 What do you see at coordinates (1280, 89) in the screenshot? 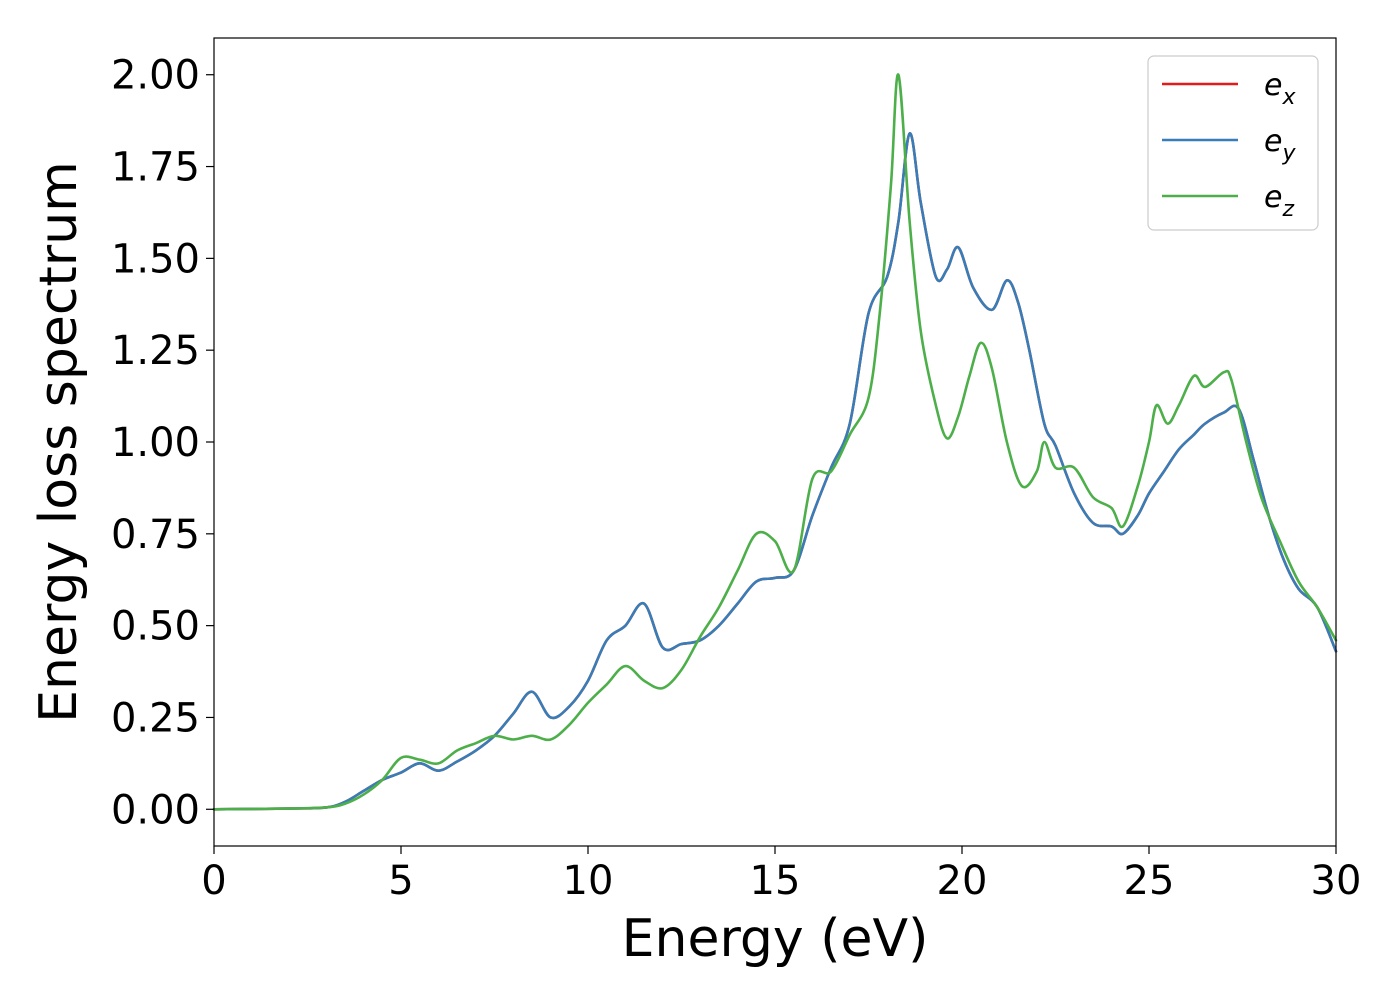
I see `legend-label-x: ex` at bounding box center [1280, 89].